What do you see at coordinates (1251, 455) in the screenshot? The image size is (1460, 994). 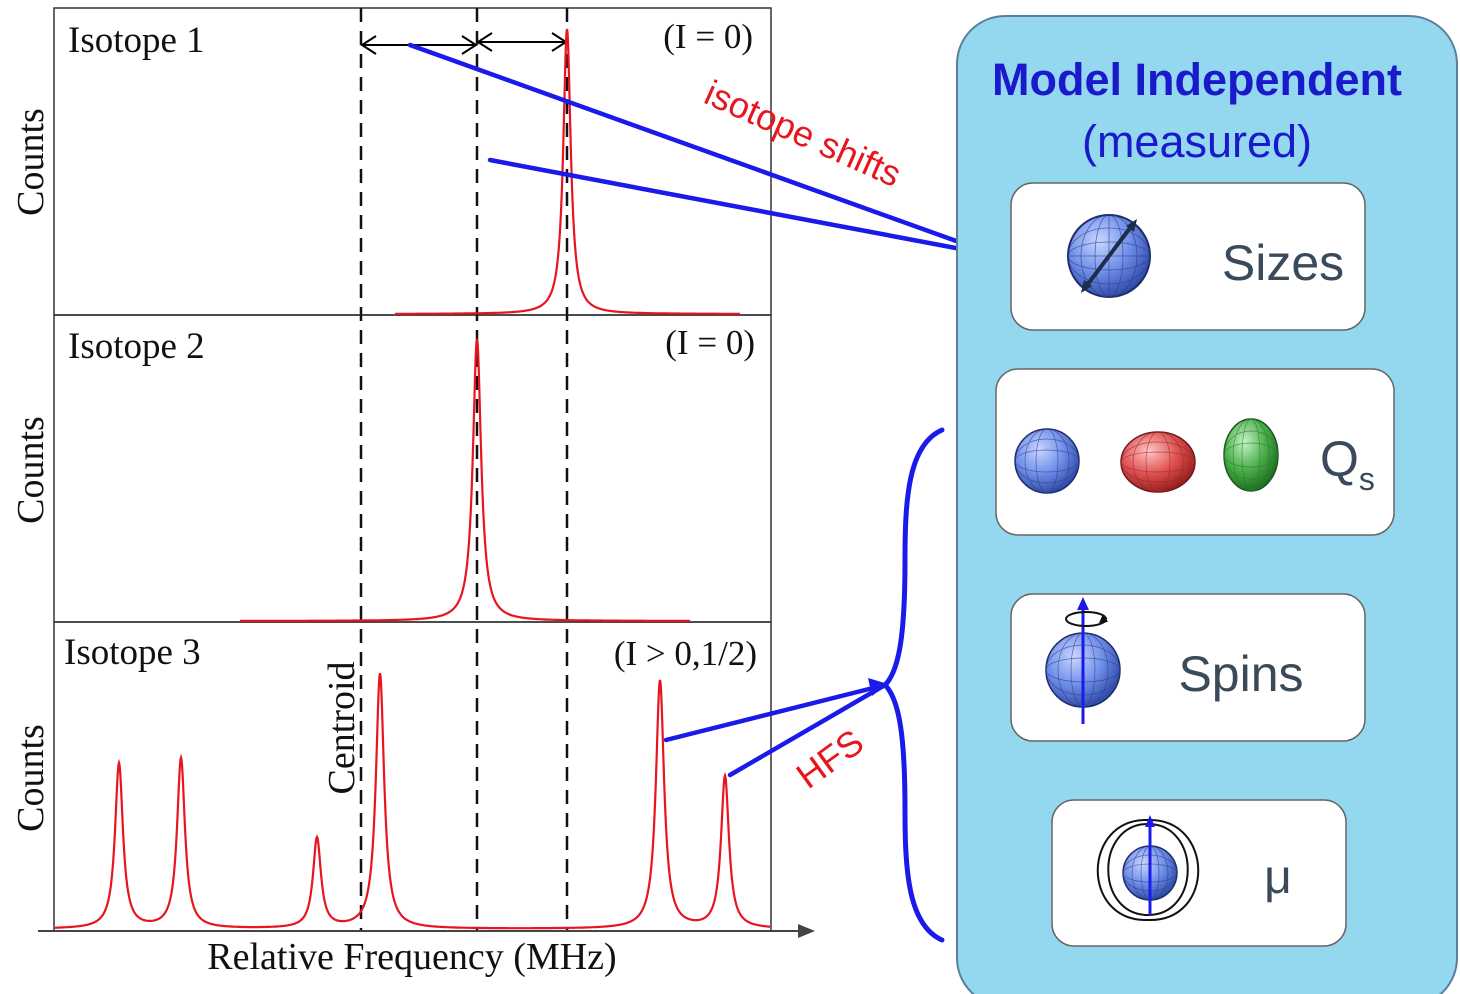 I see `sphere-prolate-icon` at bounding box center [1251, 455].